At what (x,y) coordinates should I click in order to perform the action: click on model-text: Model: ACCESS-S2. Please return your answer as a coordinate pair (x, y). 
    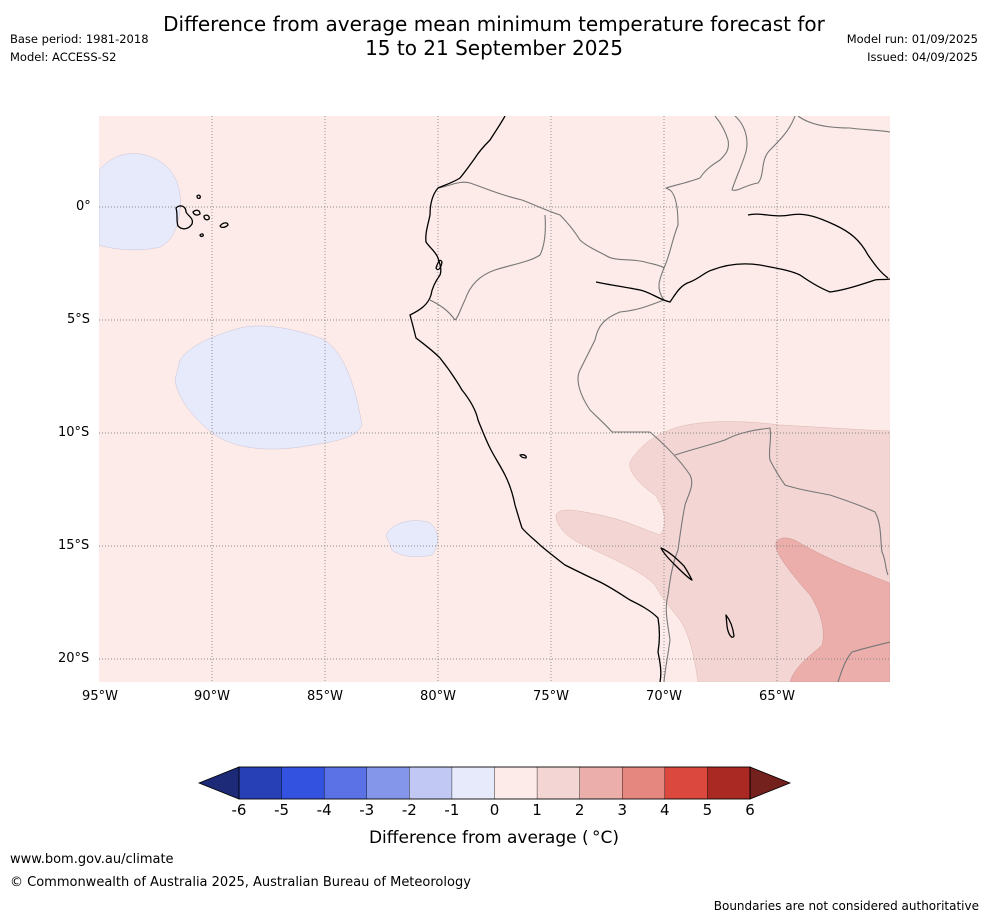
    Looking at the image, I should click on (63, 57).